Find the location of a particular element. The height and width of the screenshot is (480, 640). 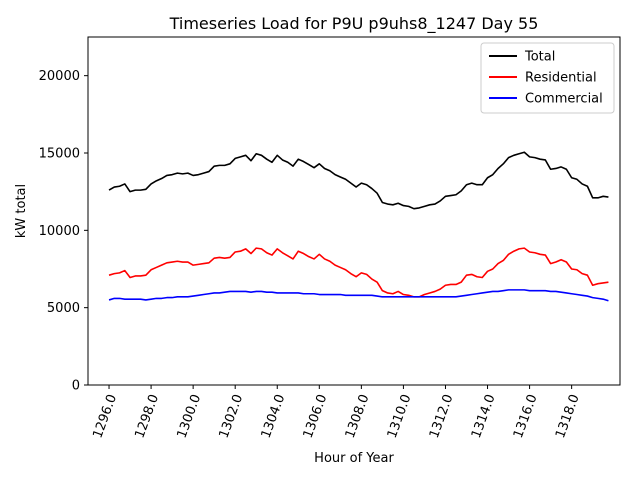

y-tick-label: 20000 is located at coordinates (59, 76).